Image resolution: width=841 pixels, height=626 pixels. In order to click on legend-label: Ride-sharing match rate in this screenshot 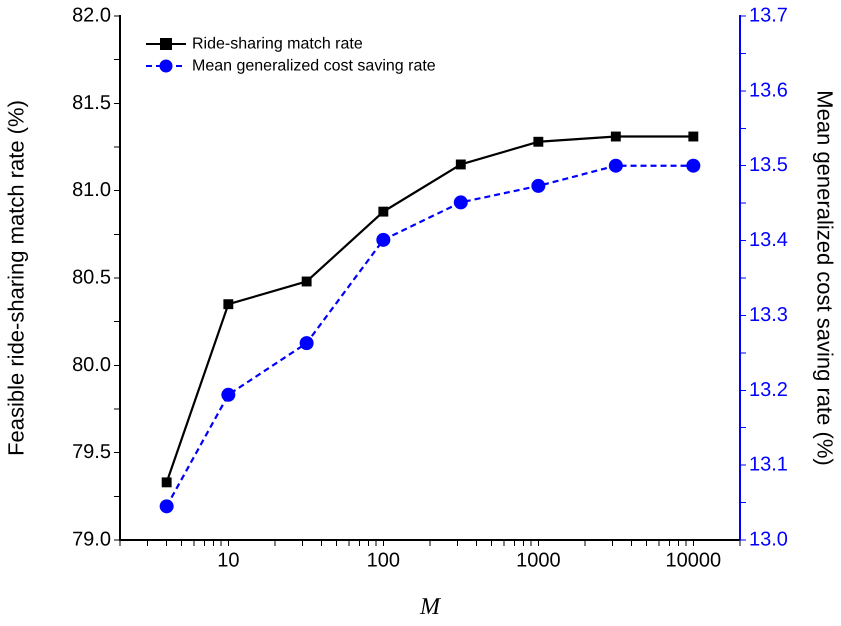, I will do `click(277, 43)`.